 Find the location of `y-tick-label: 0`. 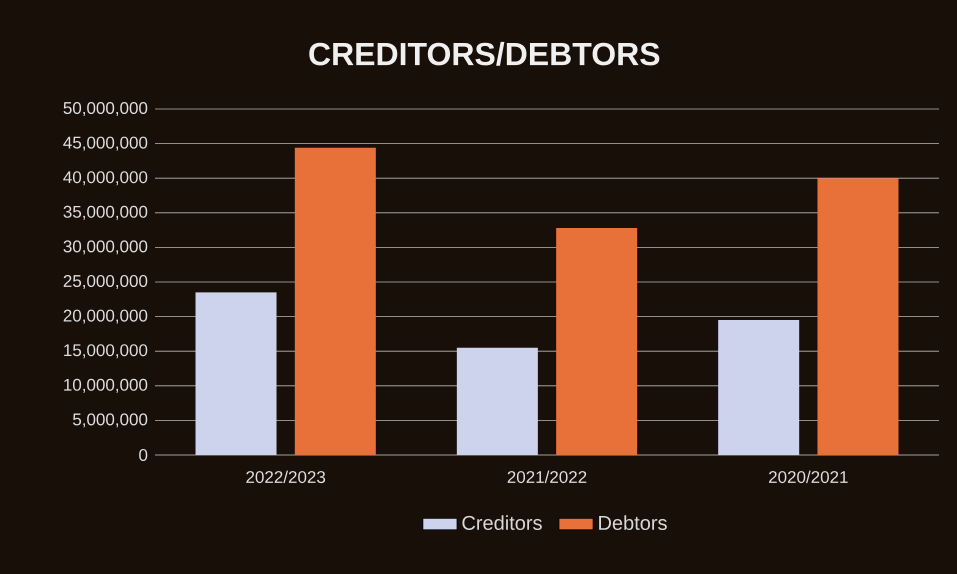

y-tick-label: 0 is located at coordinates (143, 455).